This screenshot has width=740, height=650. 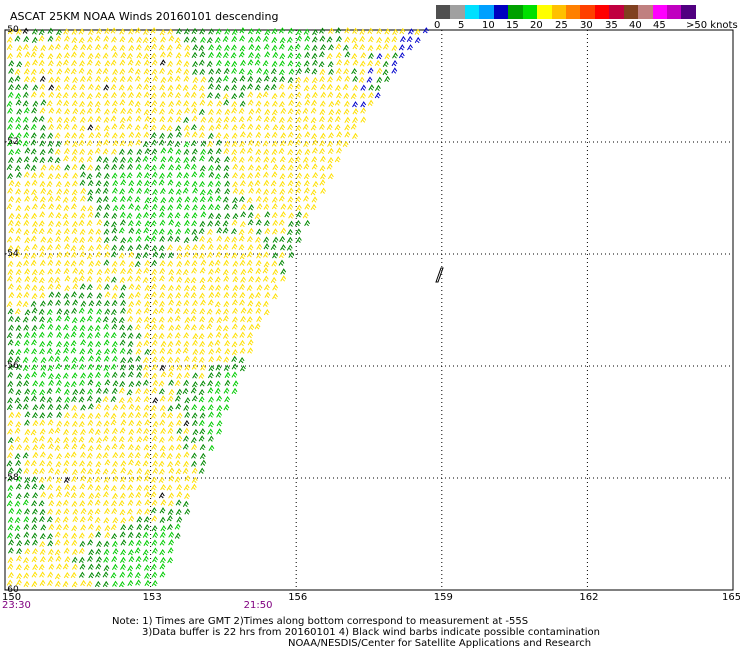 I want to click on latitude-label: -60, so click(x=11, y=590).